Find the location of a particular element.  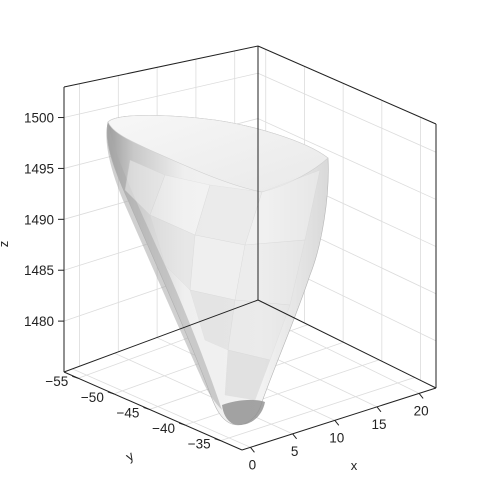

box-top-left-edge is located at coordinates (161, 66).